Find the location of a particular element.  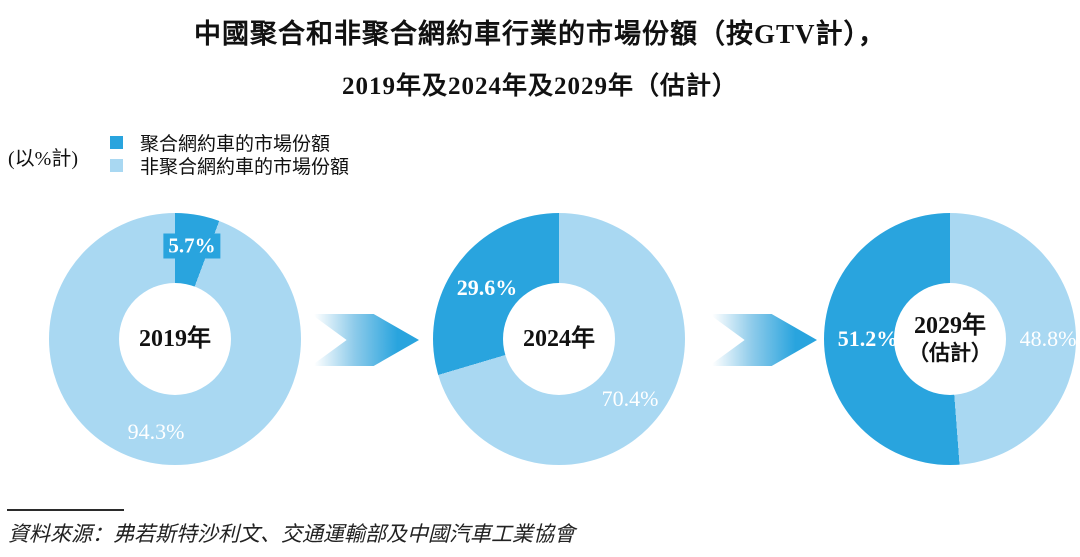

donut-2029-estimate-label: （估計） is located at coordinates (950, 352).